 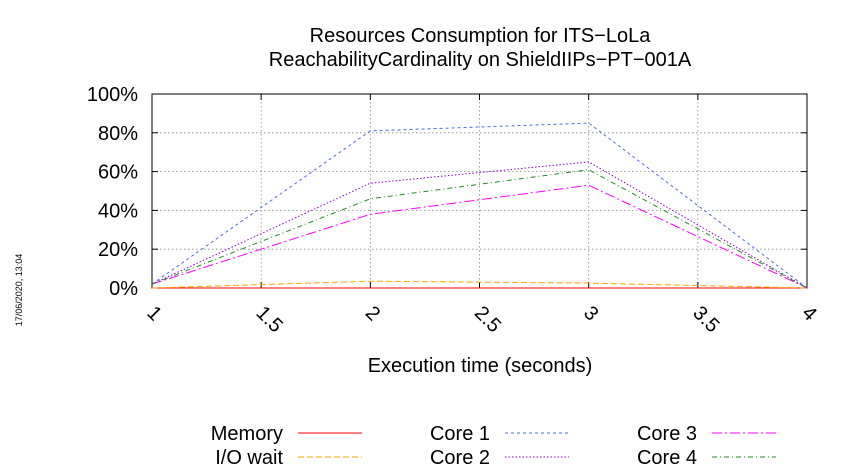 What do you see at coordinates (460, 434) in the screenshot?
I see `legend-label-core-1: Core 1` at bounding box center [460, 434].